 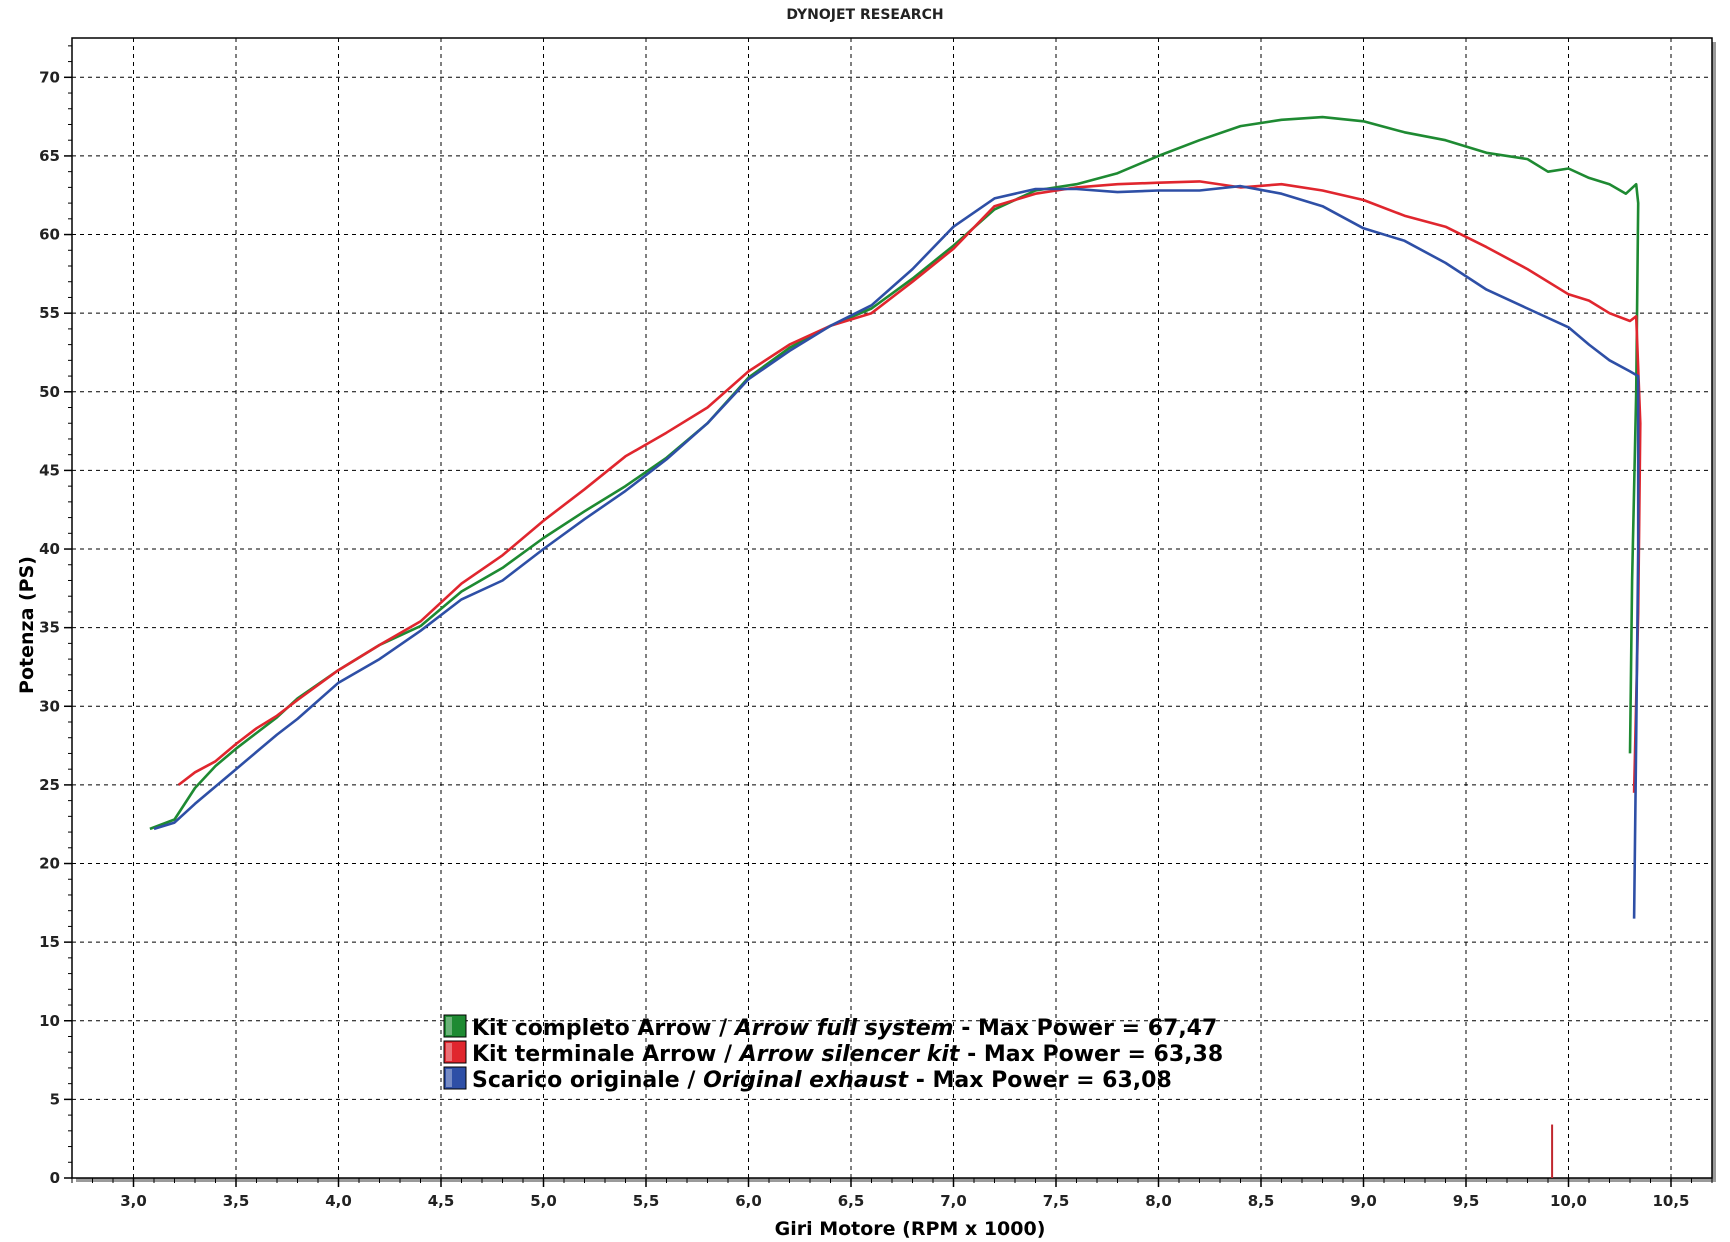 I want to click on x-tick-label: 6,5, so click(x=851, y=1201).